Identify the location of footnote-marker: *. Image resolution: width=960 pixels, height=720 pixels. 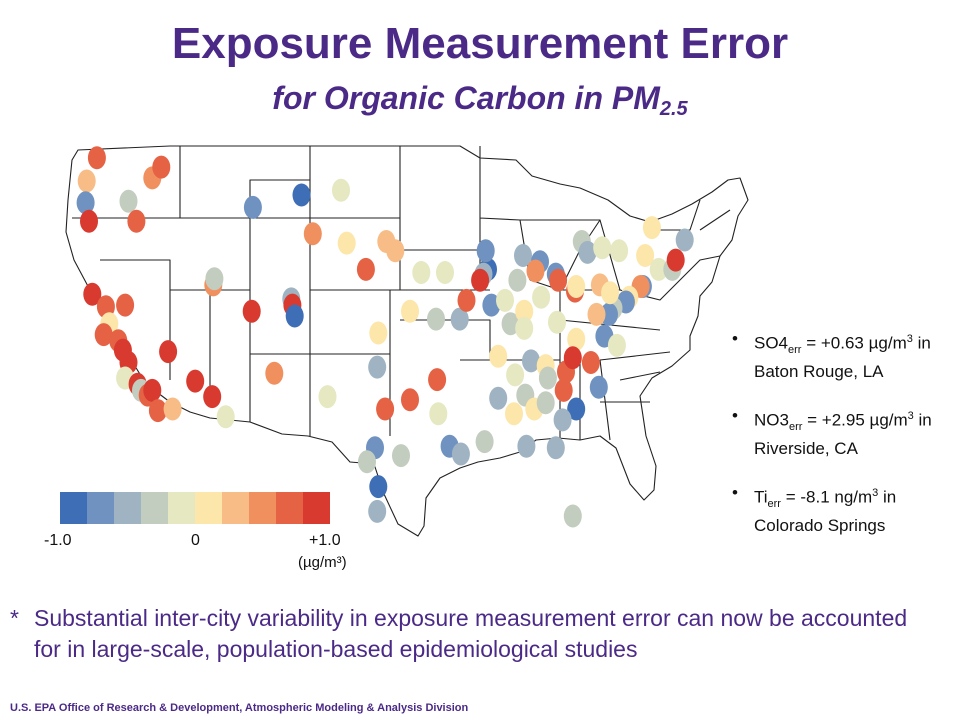
(14, 618).